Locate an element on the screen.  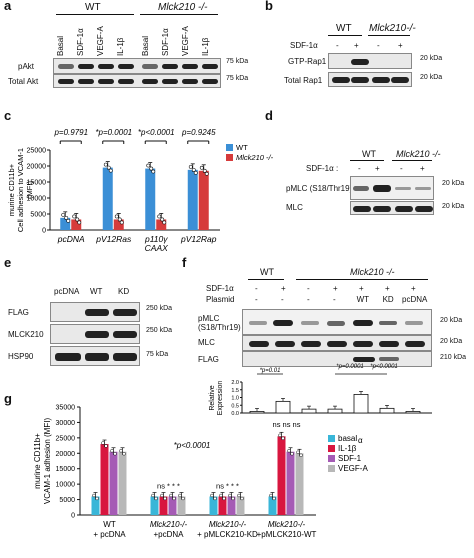
p-value: p=0.9245 is located at coordinates (198, 132).